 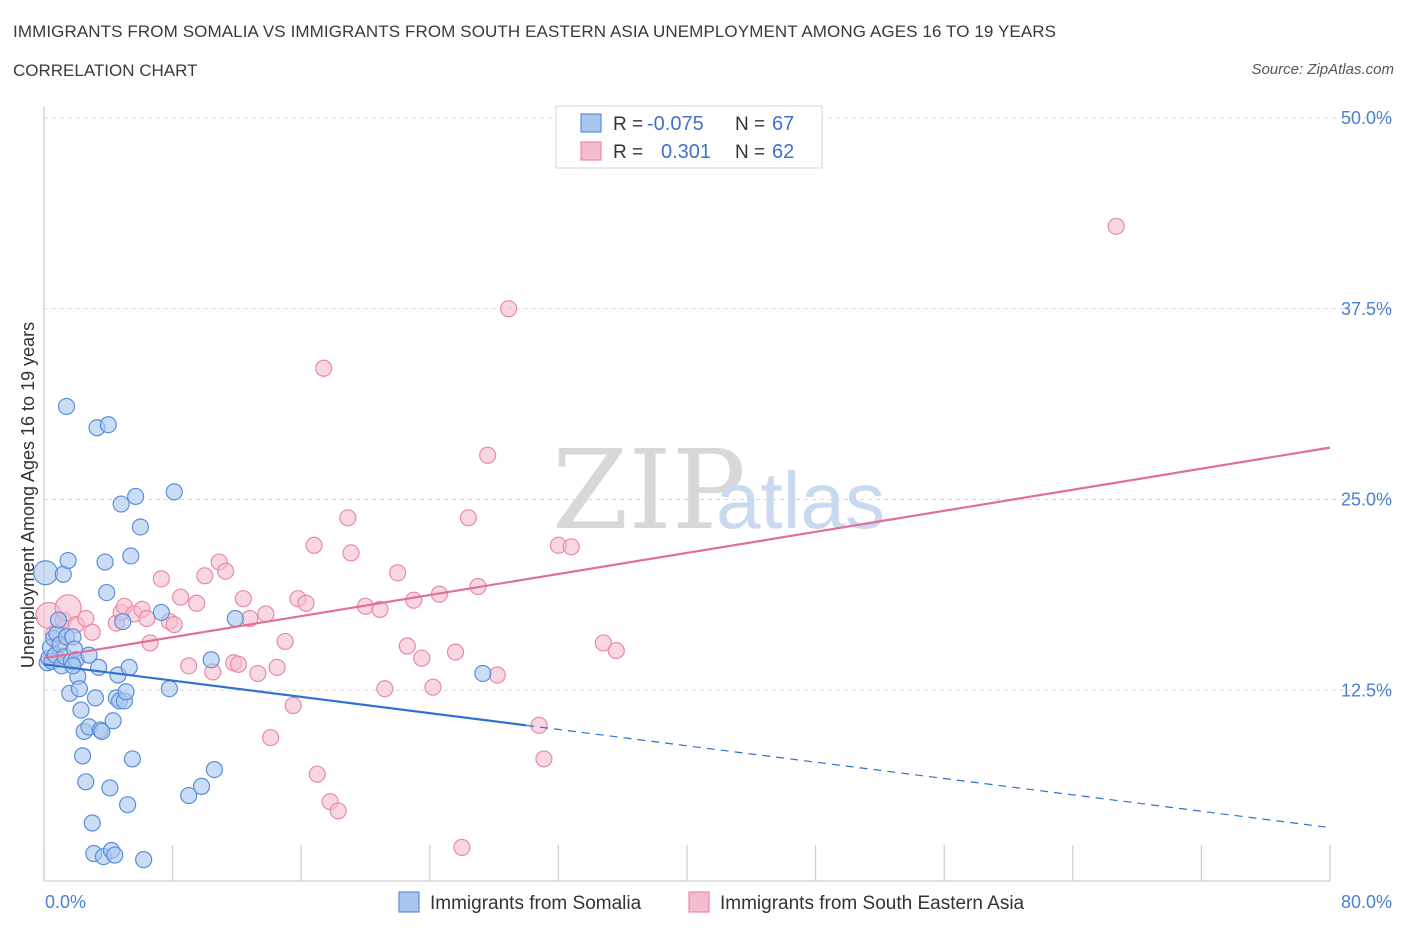 I want to click on y-axis-label: Unemployment Among Ages 16 to 19 years, so click(x=28, y=495).